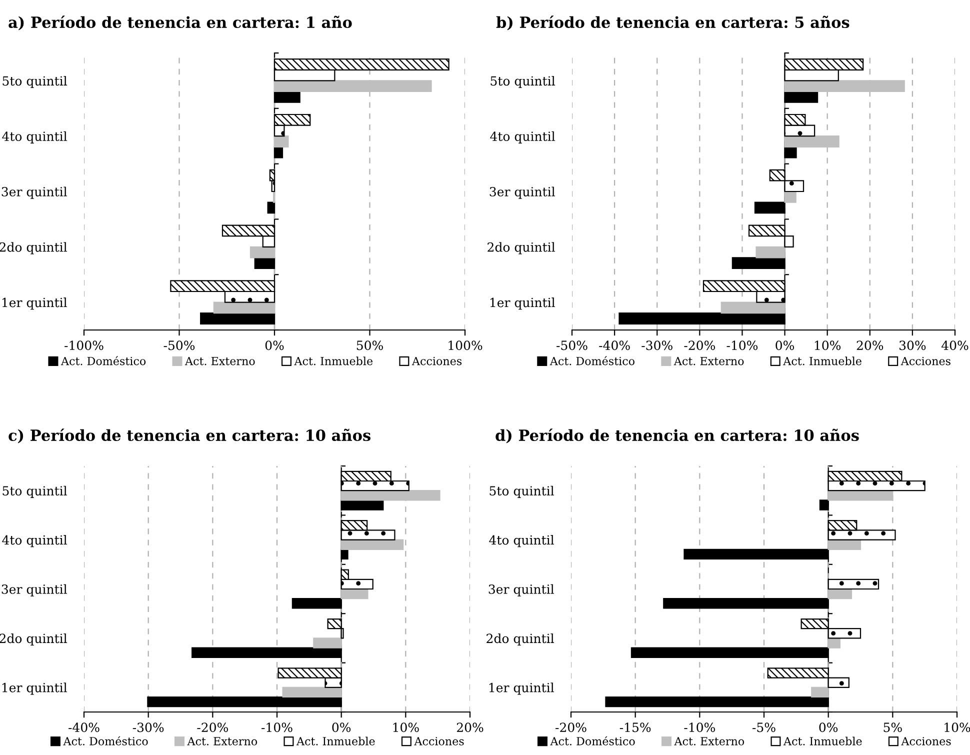 This screenshot has width=970, height=755. I want to click on chart-title: c) Período de tenencia en cartera: 10 años, so click(189, 436).